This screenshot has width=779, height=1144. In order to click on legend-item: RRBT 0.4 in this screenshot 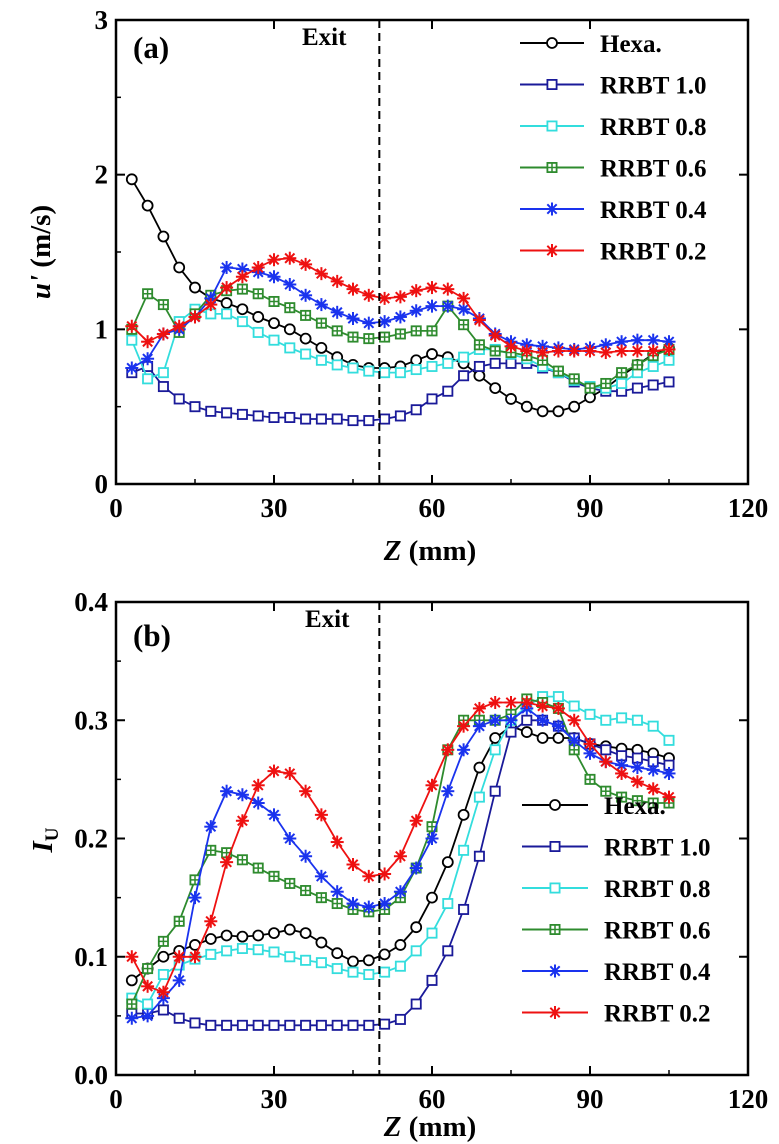, I will do `click(616, 972)`.